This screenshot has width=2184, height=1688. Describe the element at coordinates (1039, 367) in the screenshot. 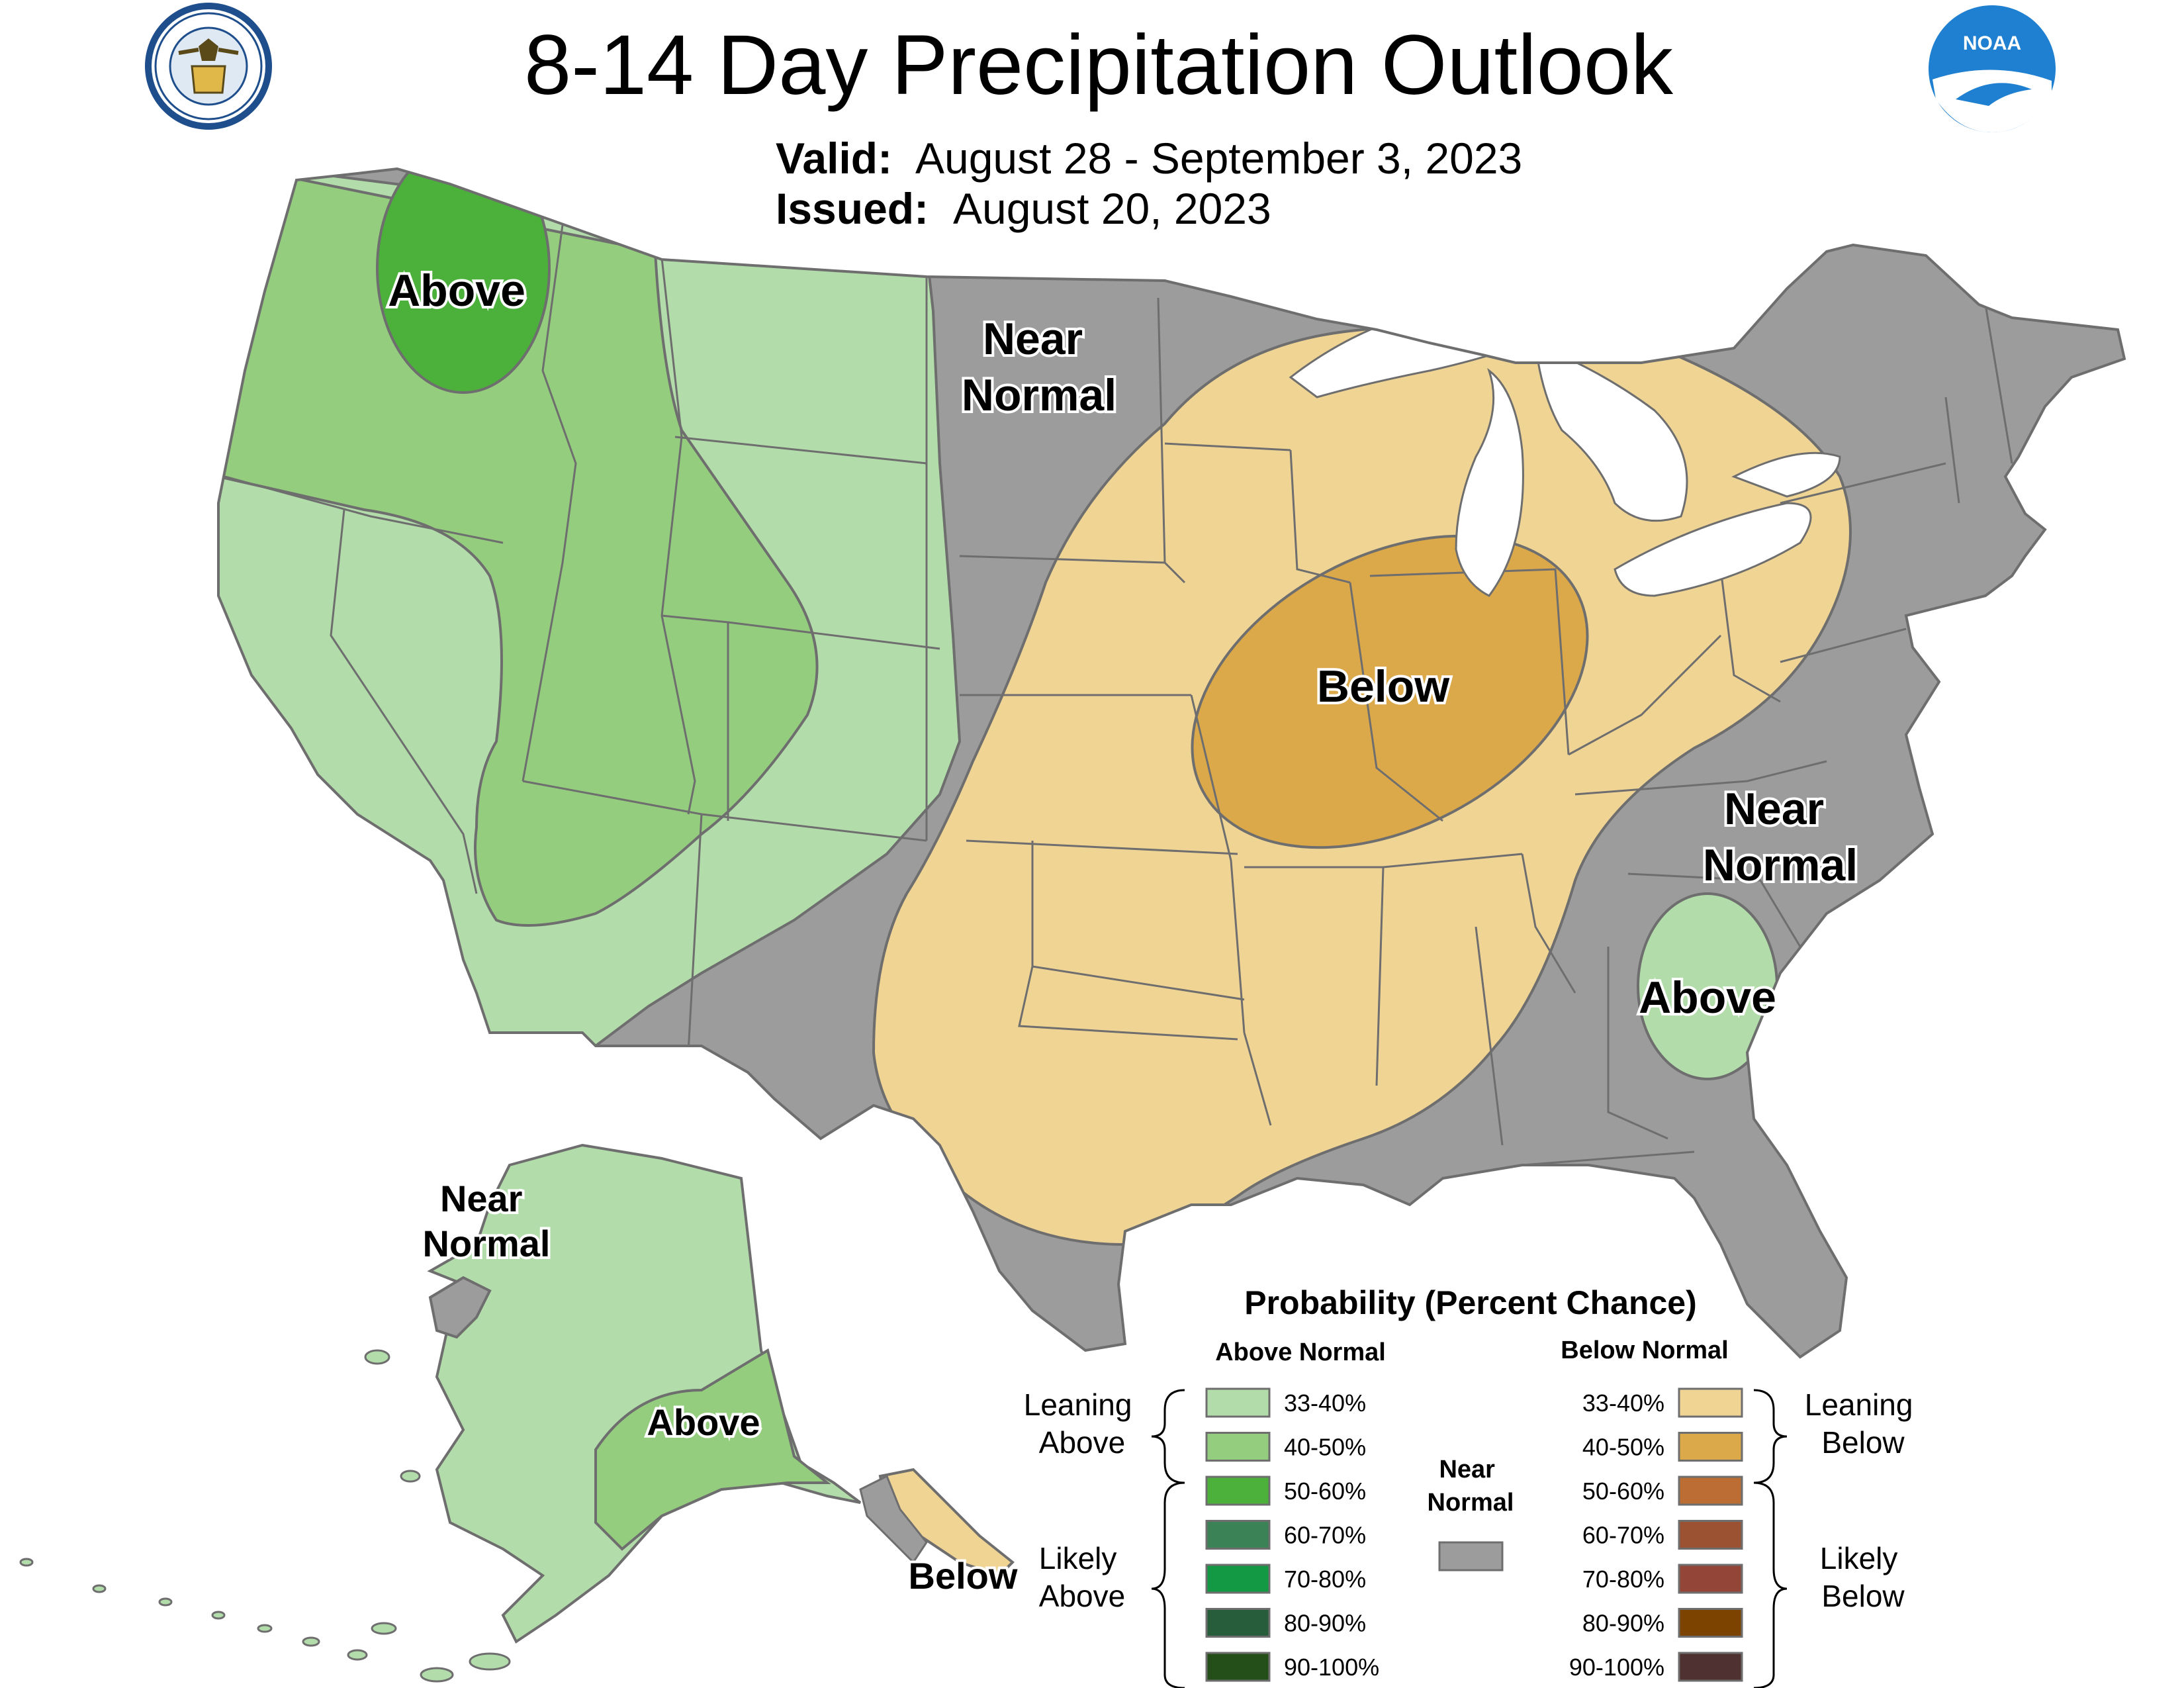

I see `map-label-near-normal-north: Near Normal` at that location.